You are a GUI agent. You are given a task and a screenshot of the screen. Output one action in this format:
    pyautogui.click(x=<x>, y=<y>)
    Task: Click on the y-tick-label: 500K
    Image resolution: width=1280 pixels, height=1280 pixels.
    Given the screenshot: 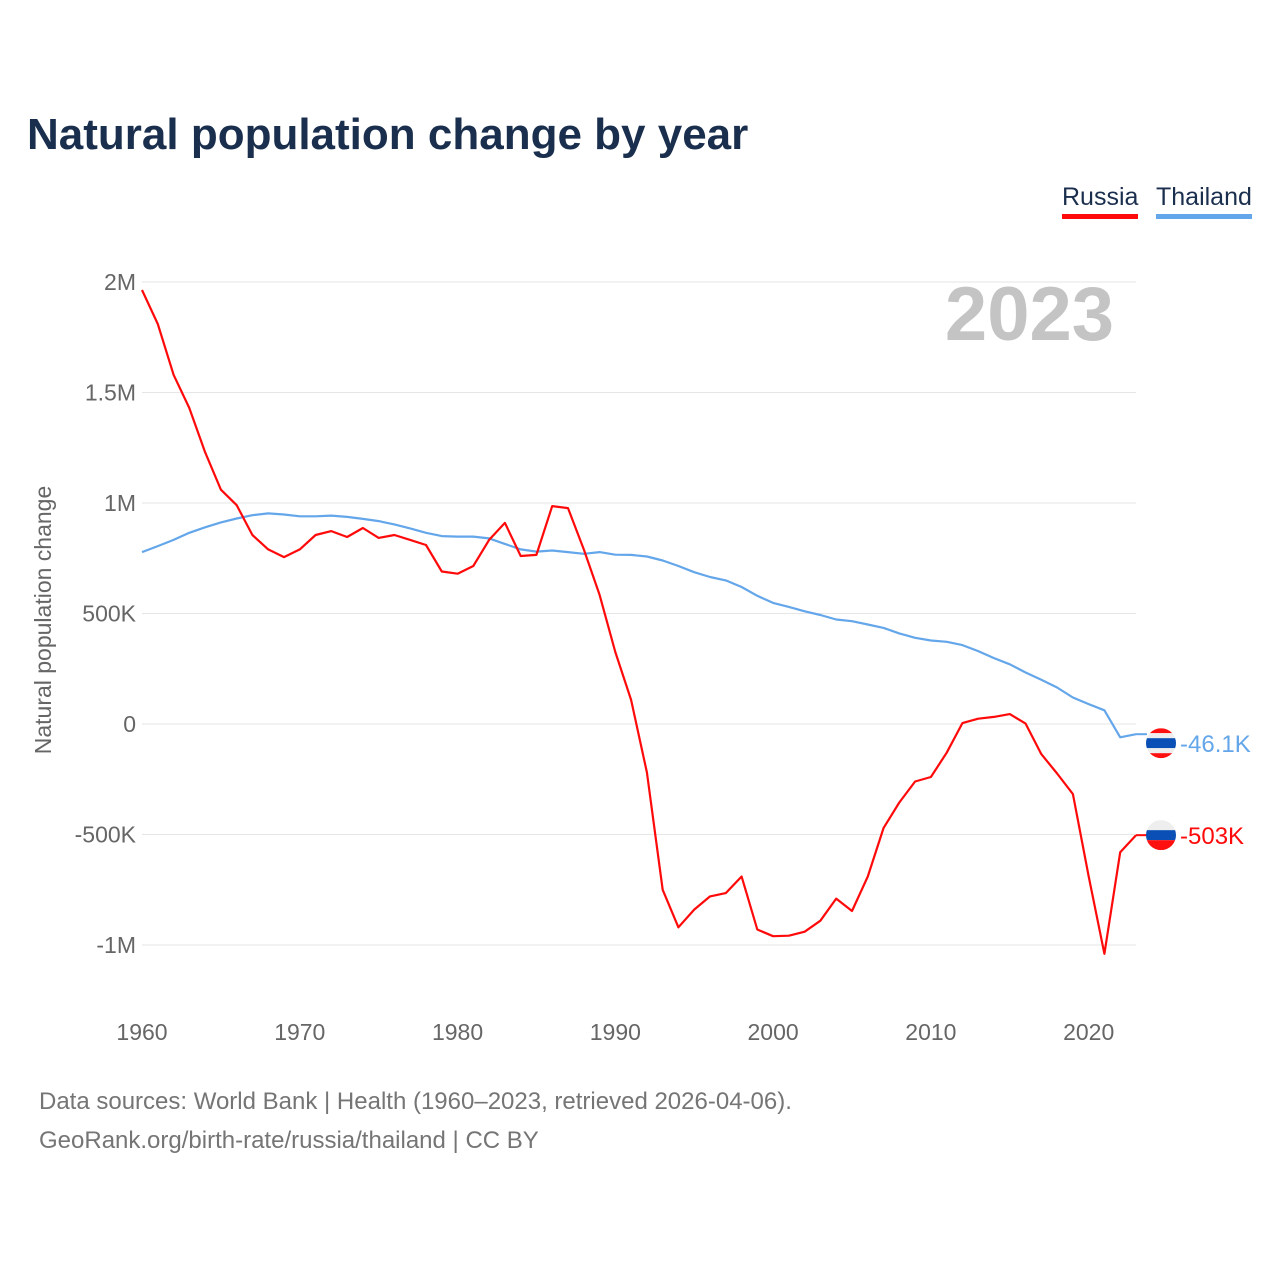 What is the action you would take?
    pyautogui.click(x=109, y=614)
    